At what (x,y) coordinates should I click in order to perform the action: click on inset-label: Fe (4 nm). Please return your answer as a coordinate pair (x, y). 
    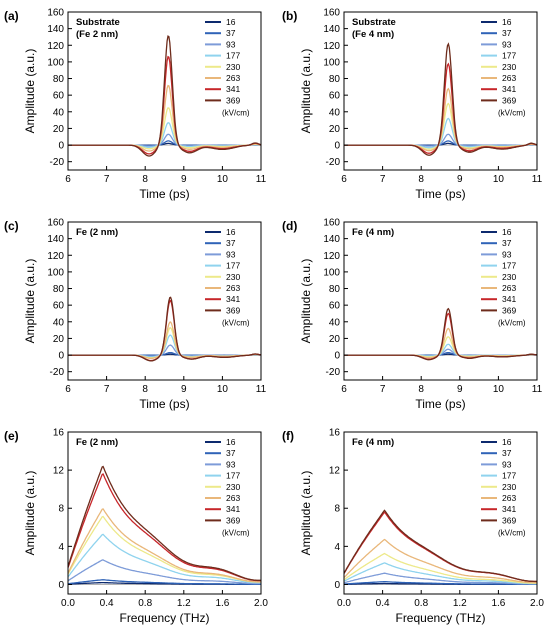
    Looking at the image, I should click on (373, 232).